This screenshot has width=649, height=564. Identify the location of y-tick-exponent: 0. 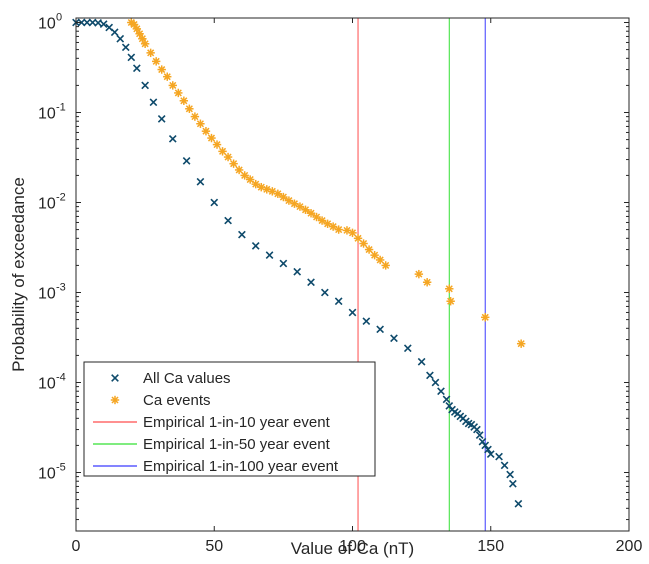
(59, 18).